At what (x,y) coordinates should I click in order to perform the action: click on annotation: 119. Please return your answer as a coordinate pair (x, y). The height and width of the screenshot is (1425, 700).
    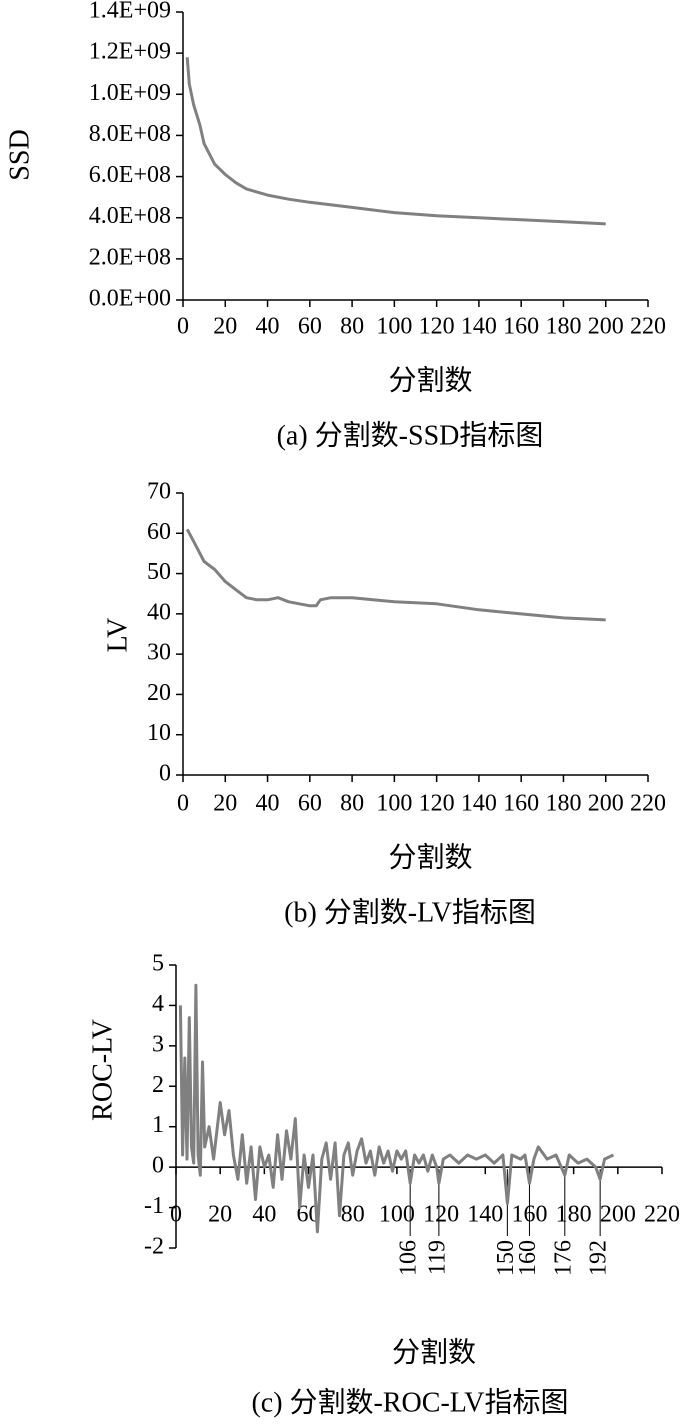
    Looking at the image, I should click on (437, 1257).